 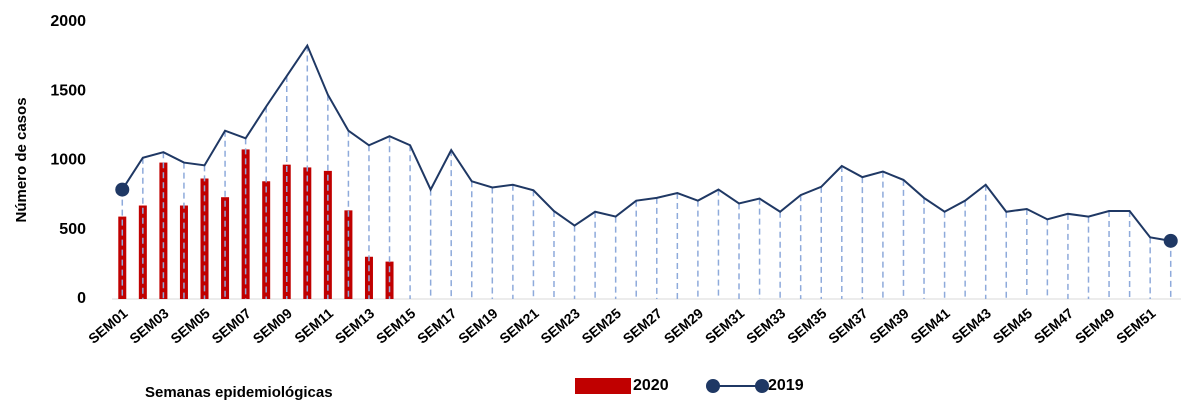 What do you see at coordinates (725, 326) in the screenshot?
I see `x-tick-label: SEM31` at bounding box center [725, 326].